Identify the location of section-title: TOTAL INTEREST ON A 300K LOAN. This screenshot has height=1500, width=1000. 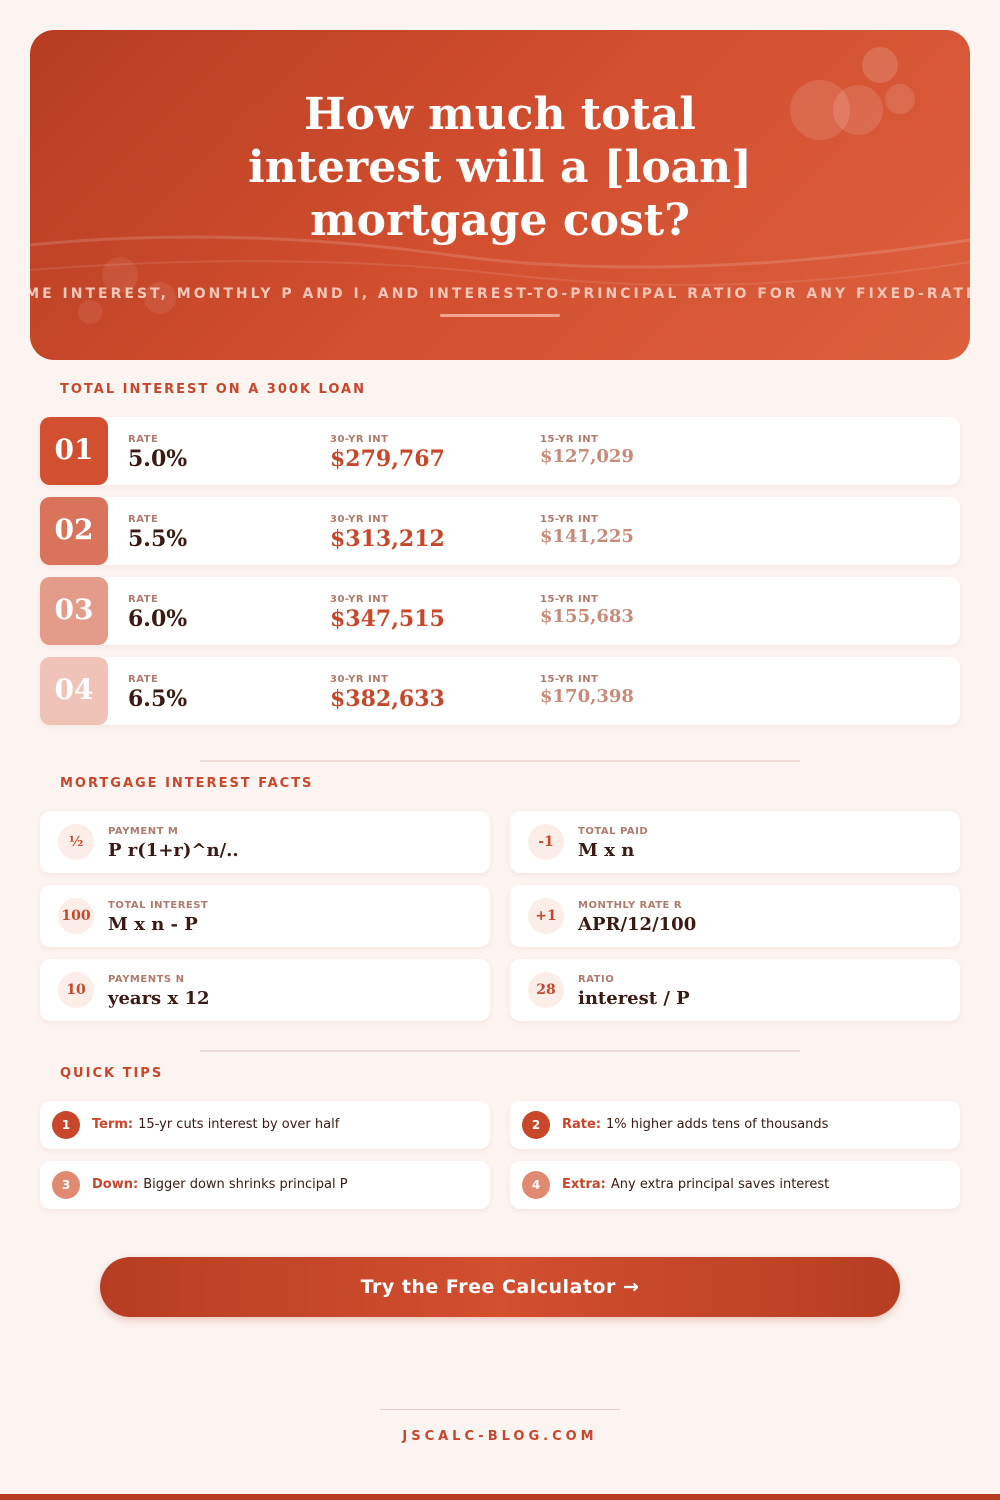
(213, 389).